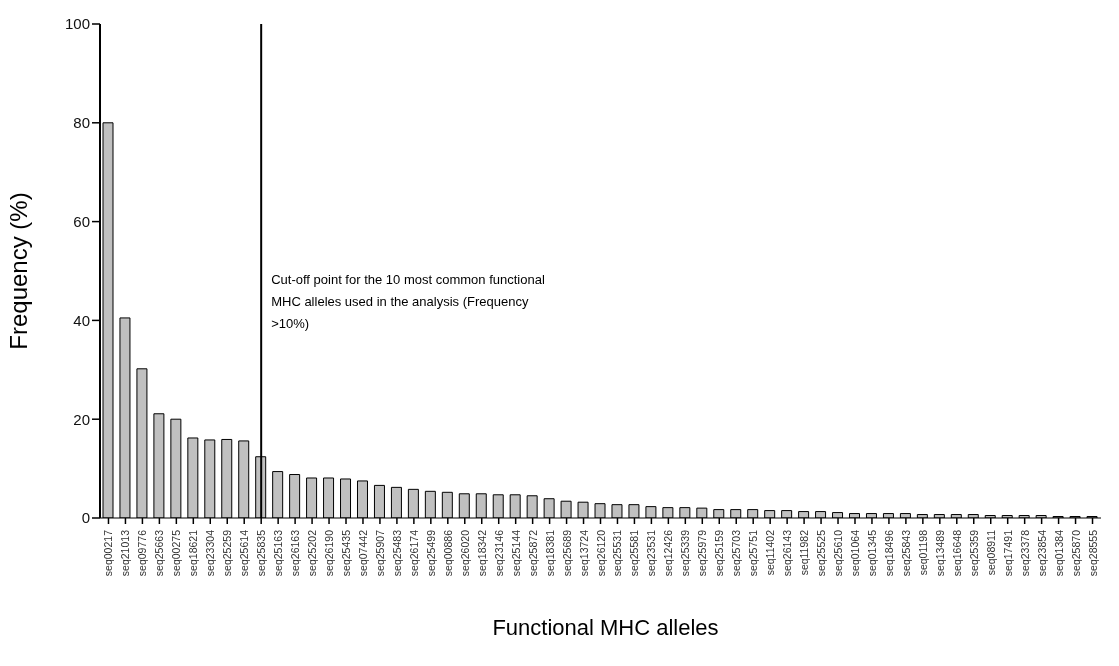 This screenshot has height=666, width=1119. What do you see at coordinates (532, 553) in the screenshot?
I see `x-tick-label: seq25872` at bounding box center [532, 553].